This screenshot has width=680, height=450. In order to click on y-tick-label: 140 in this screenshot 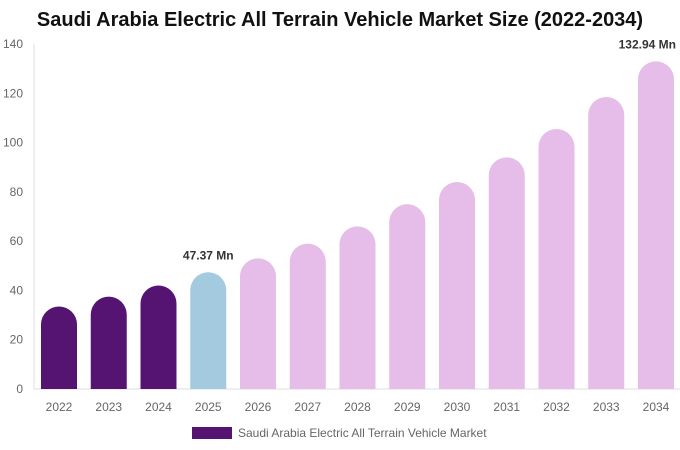, I will do `click(13, 44)`.